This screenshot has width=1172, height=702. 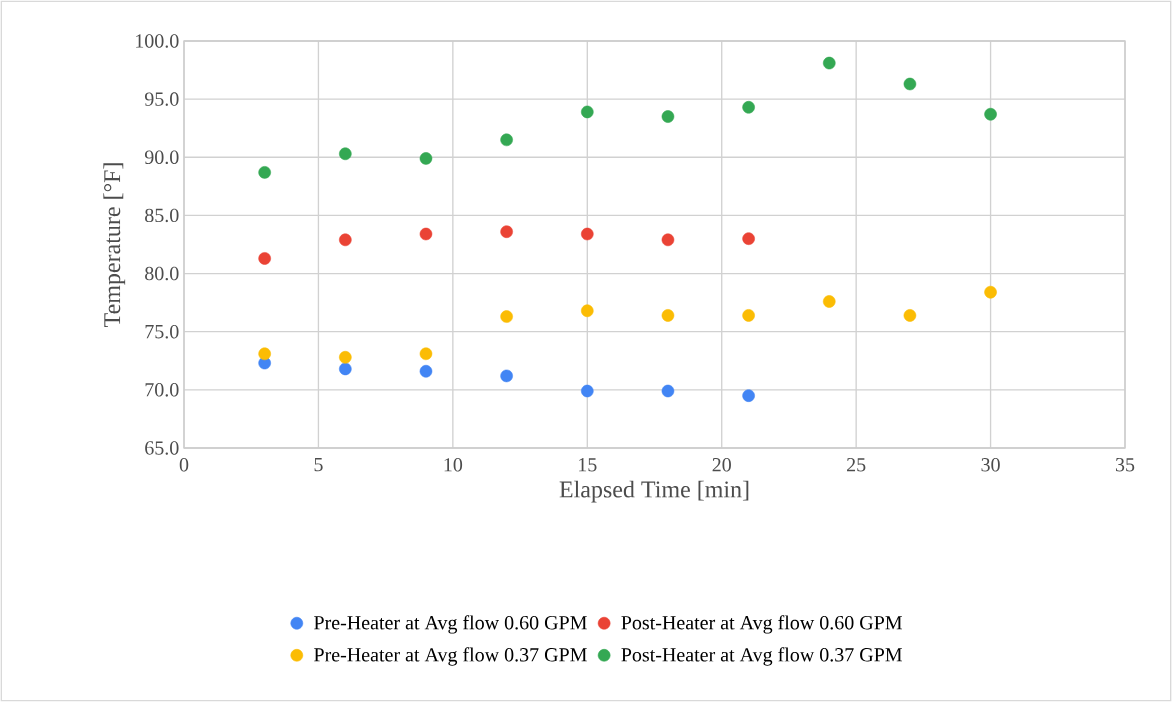 What do you see at coordinates (161, 99) in the screenshot?
I see `y-tick-label: 95.0` at bounding box center [161, 99].